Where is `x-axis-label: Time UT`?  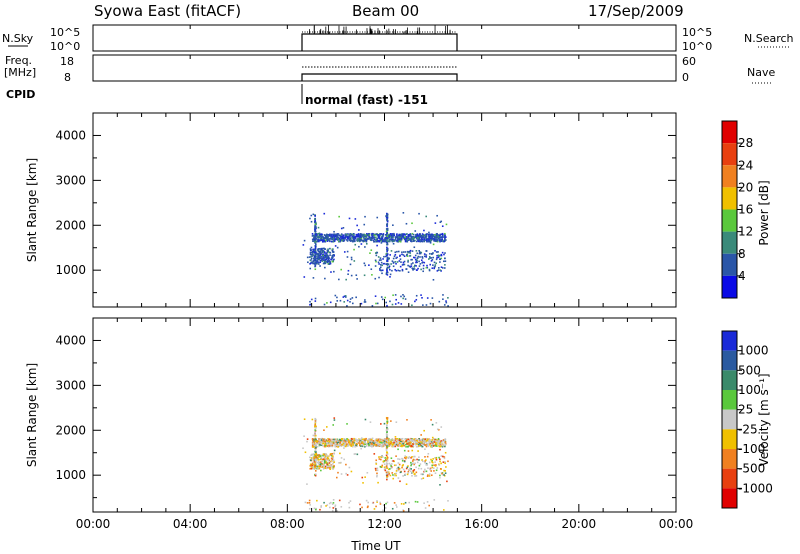 x-axis-label: Time UT is located at coordinates (375, 546).